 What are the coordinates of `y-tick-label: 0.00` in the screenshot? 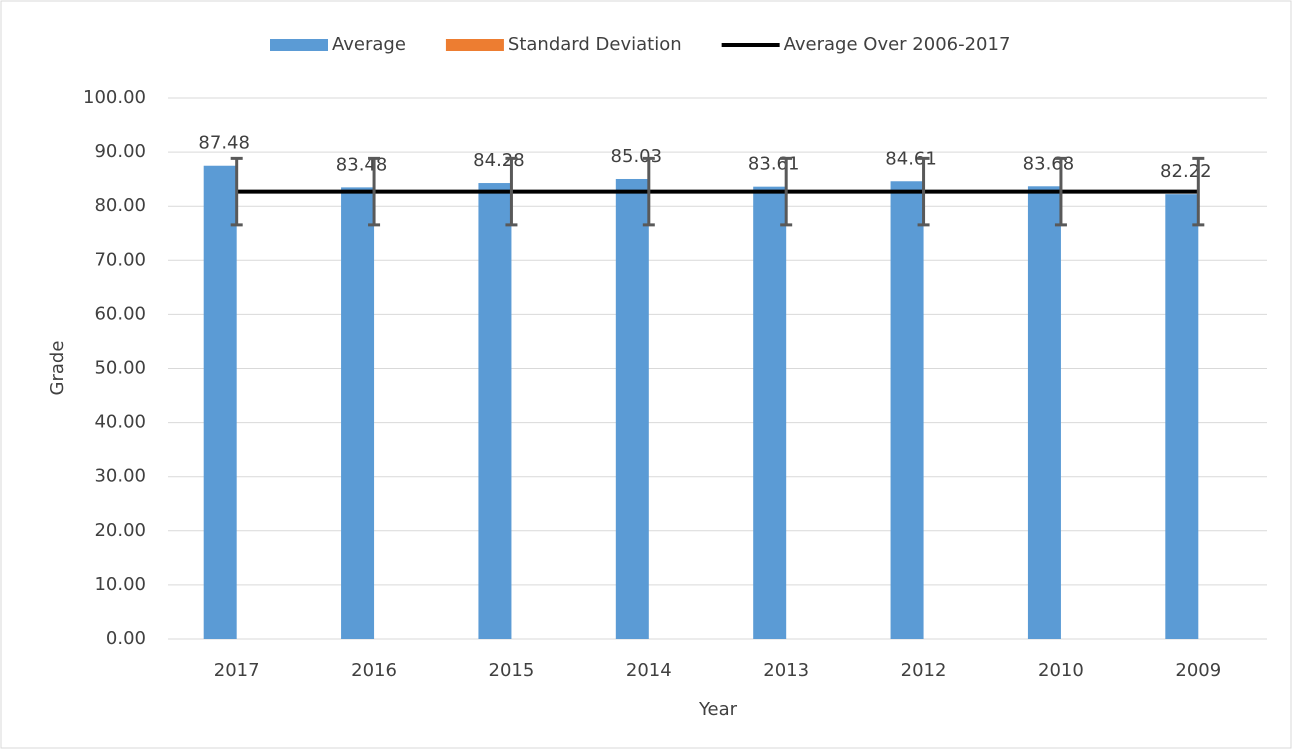 It's located at (126, 638).